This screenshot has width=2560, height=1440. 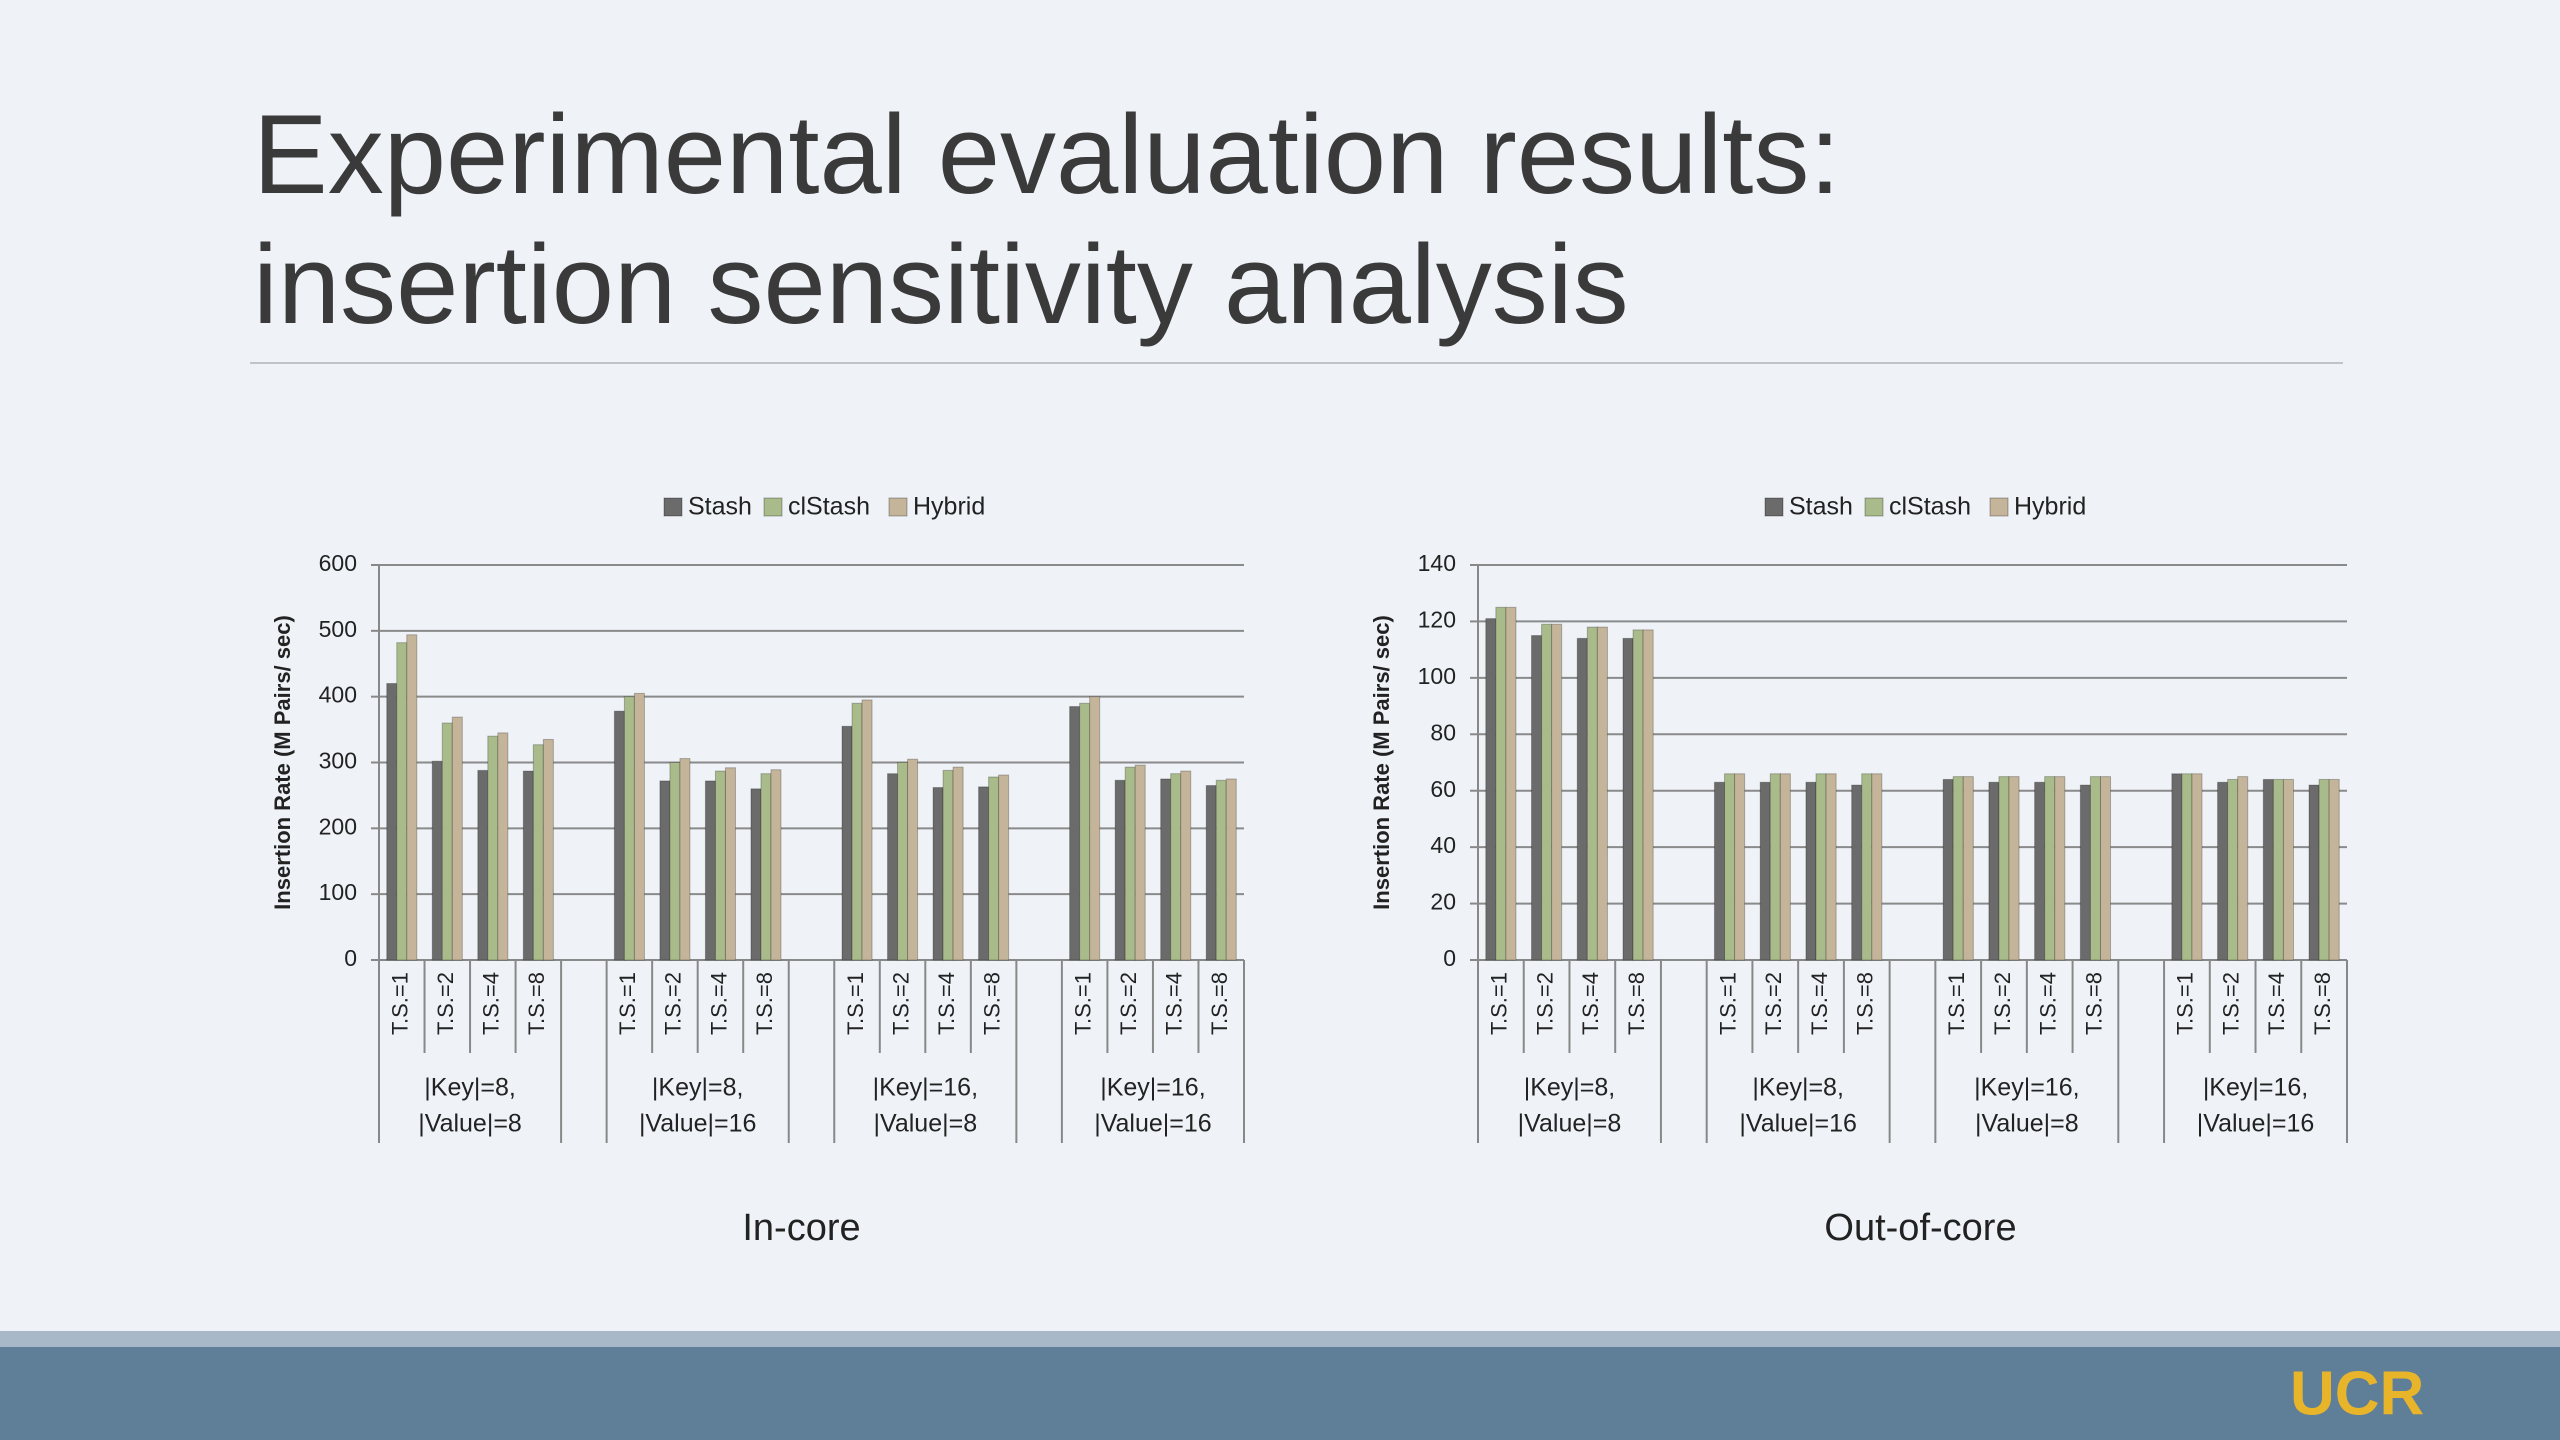 What do you see at coordinates (1280, 1393) in the screenshot?
I see `footer-band` at bounding box center [1280, 1393].